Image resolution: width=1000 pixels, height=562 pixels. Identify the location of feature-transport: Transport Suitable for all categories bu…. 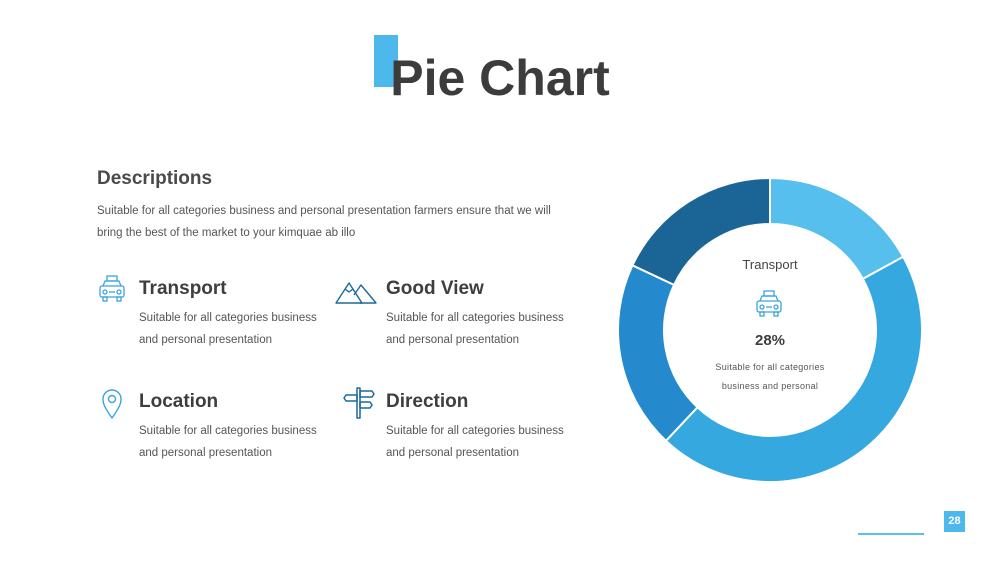
(239, 313).